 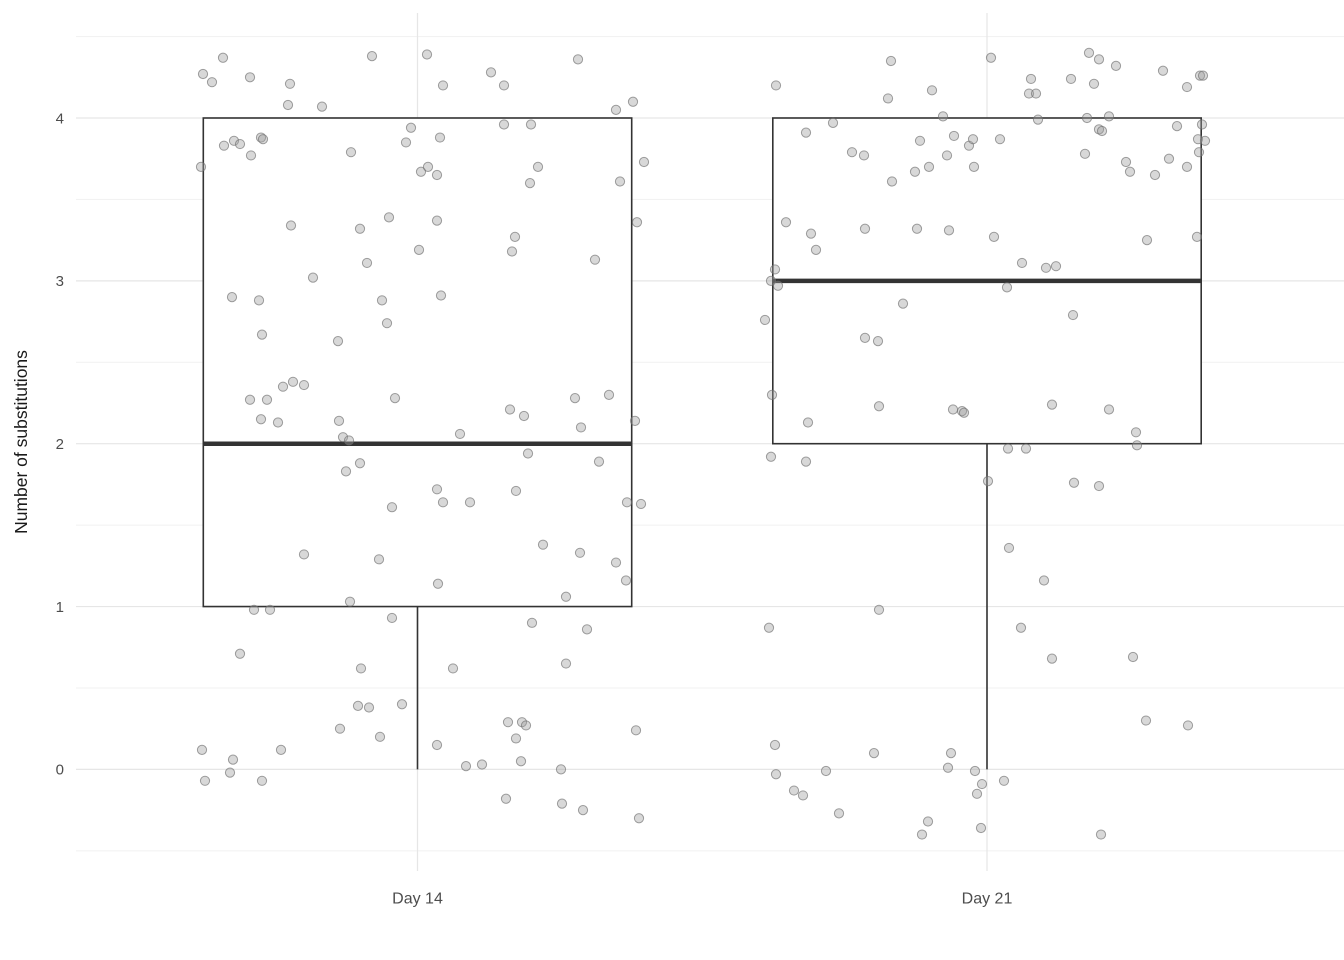 What do you see at coordinates (60, 444) in the screenshot?
I see `y-axis-tick-labels: 0 1 2 3 4` at bounding box center [60, 444].